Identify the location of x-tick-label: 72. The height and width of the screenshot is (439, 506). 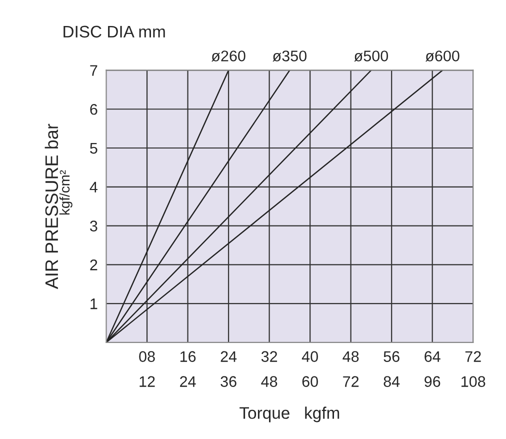
(473, 356).